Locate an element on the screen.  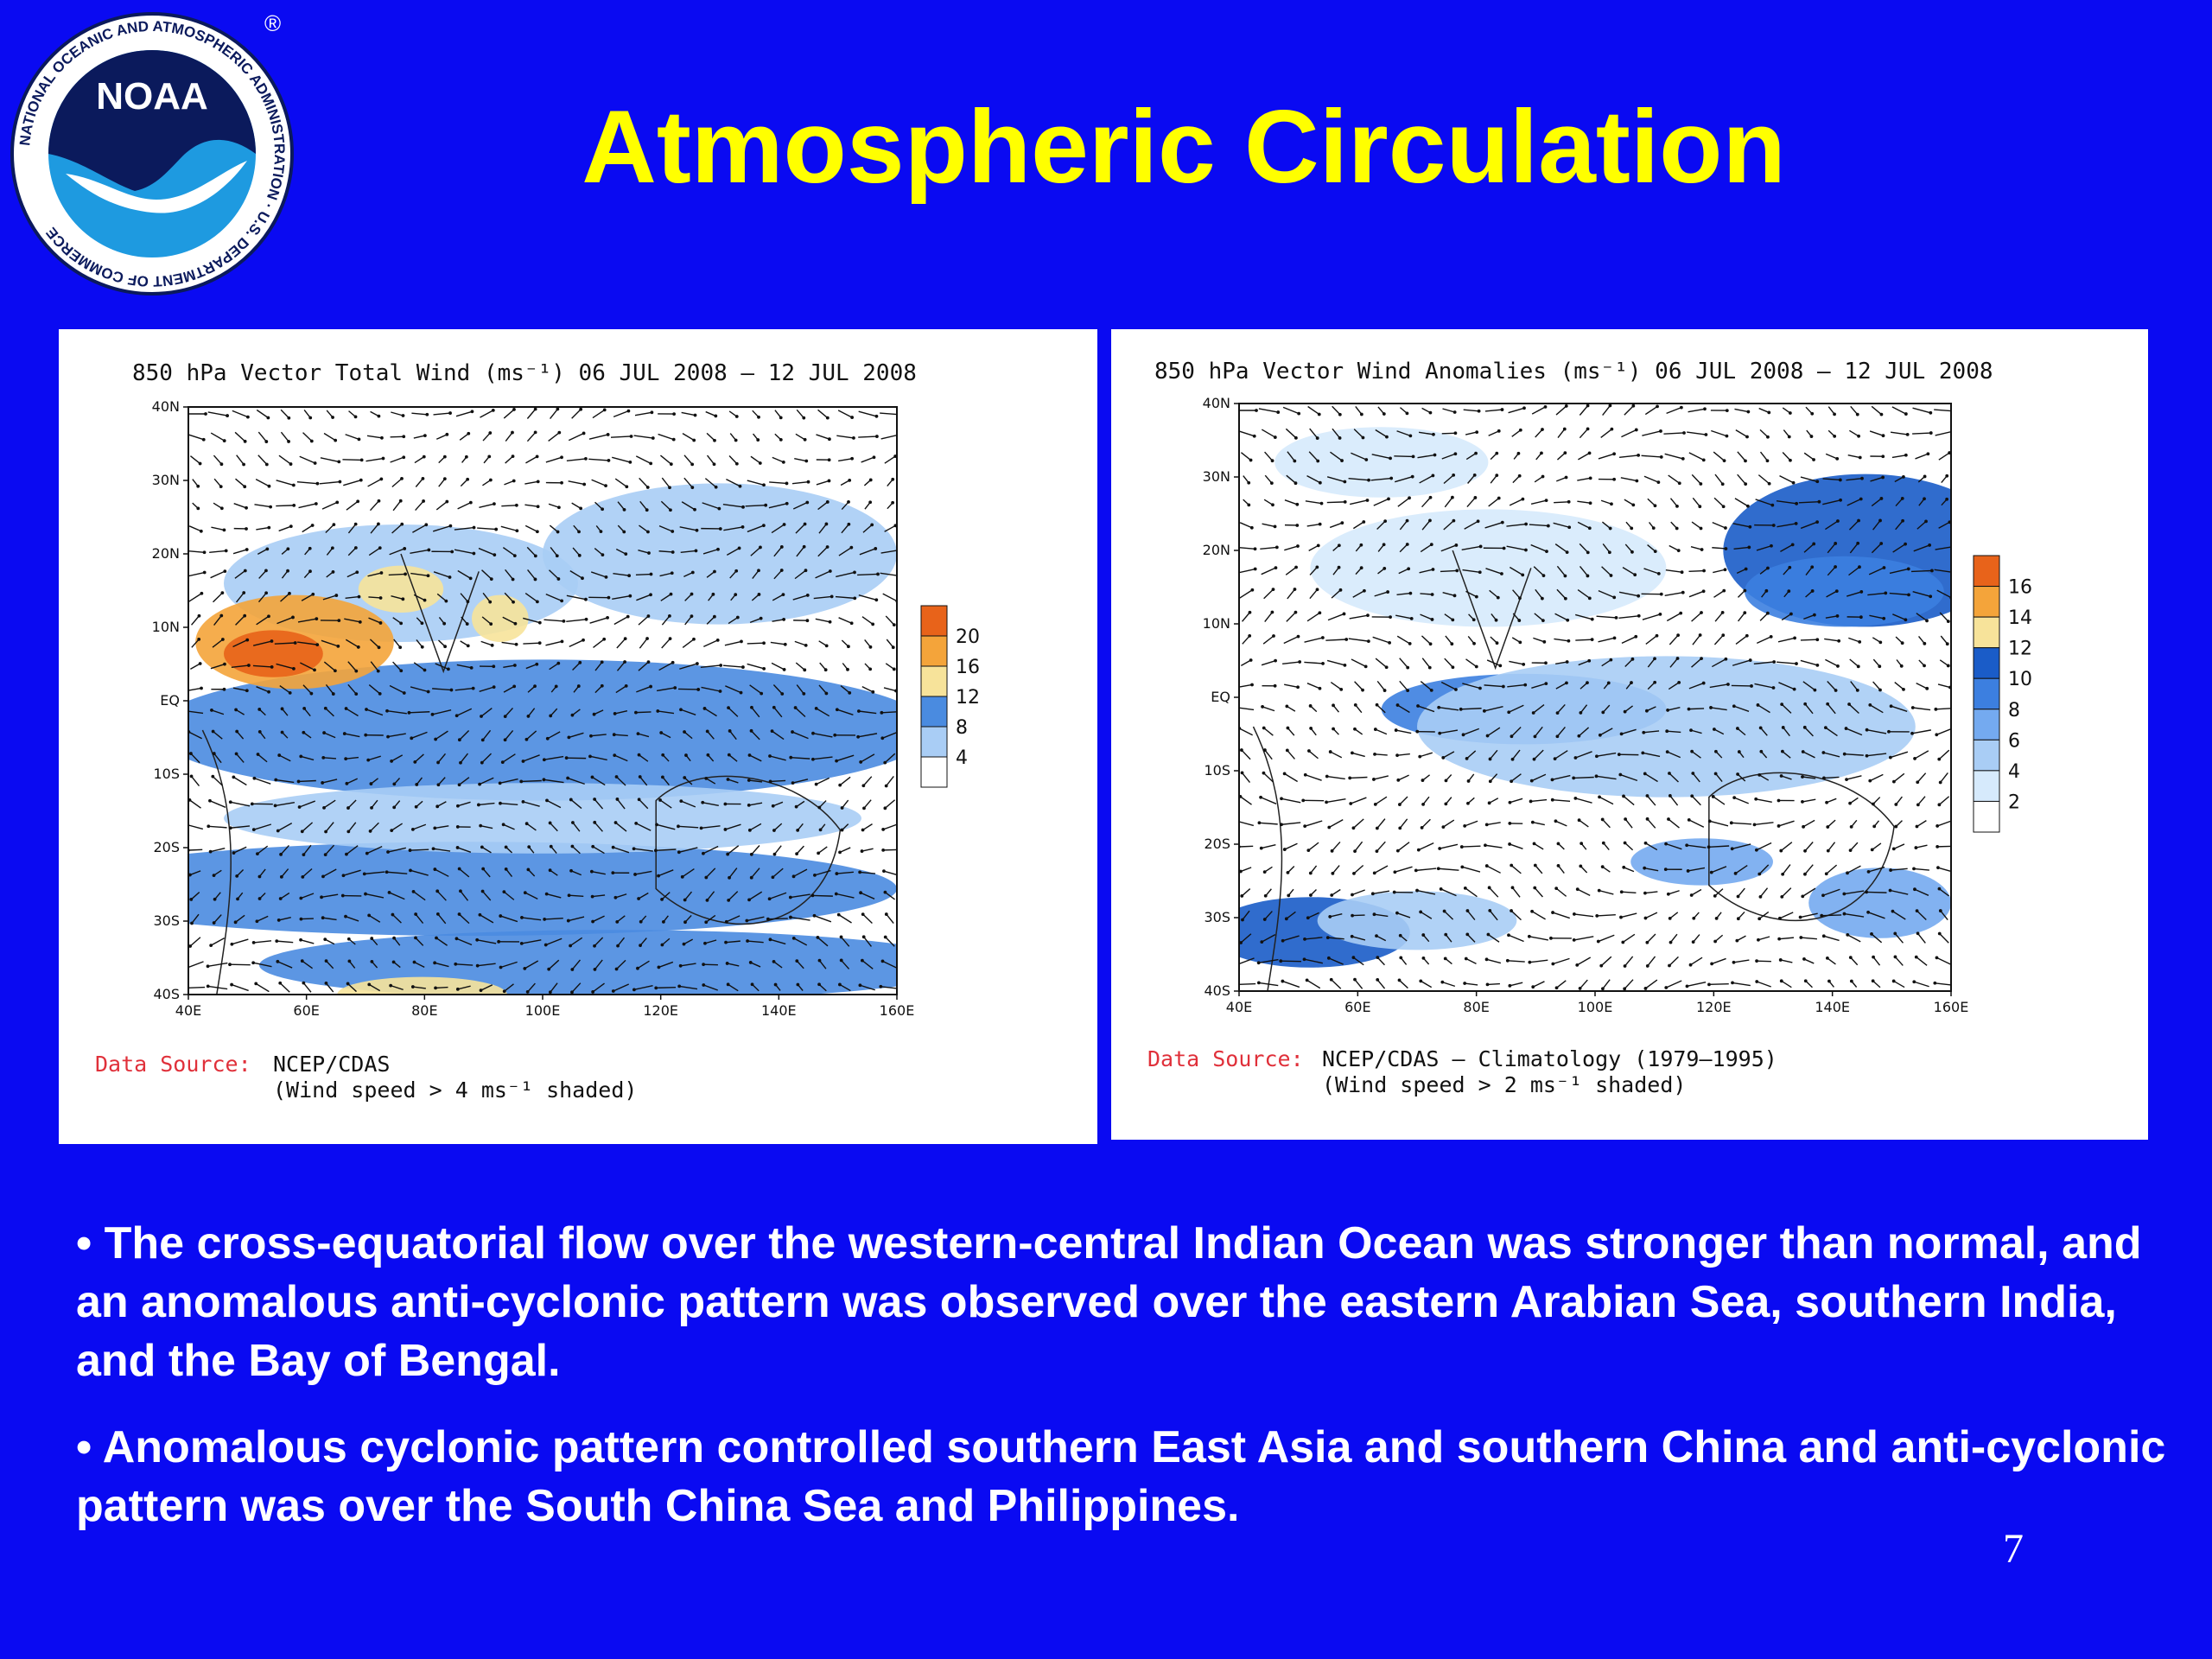
shading-note: (Wind speed > 2 ms⁻¹ shaded) is located at coordinates (1504, 1084).